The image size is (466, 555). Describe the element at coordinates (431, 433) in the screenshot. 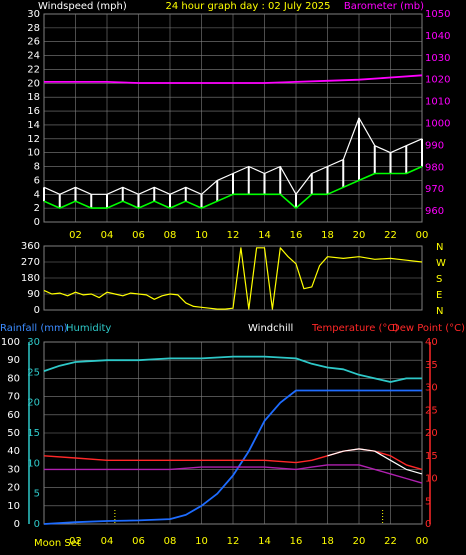

I see `temp-y-tick: 20` at that location.